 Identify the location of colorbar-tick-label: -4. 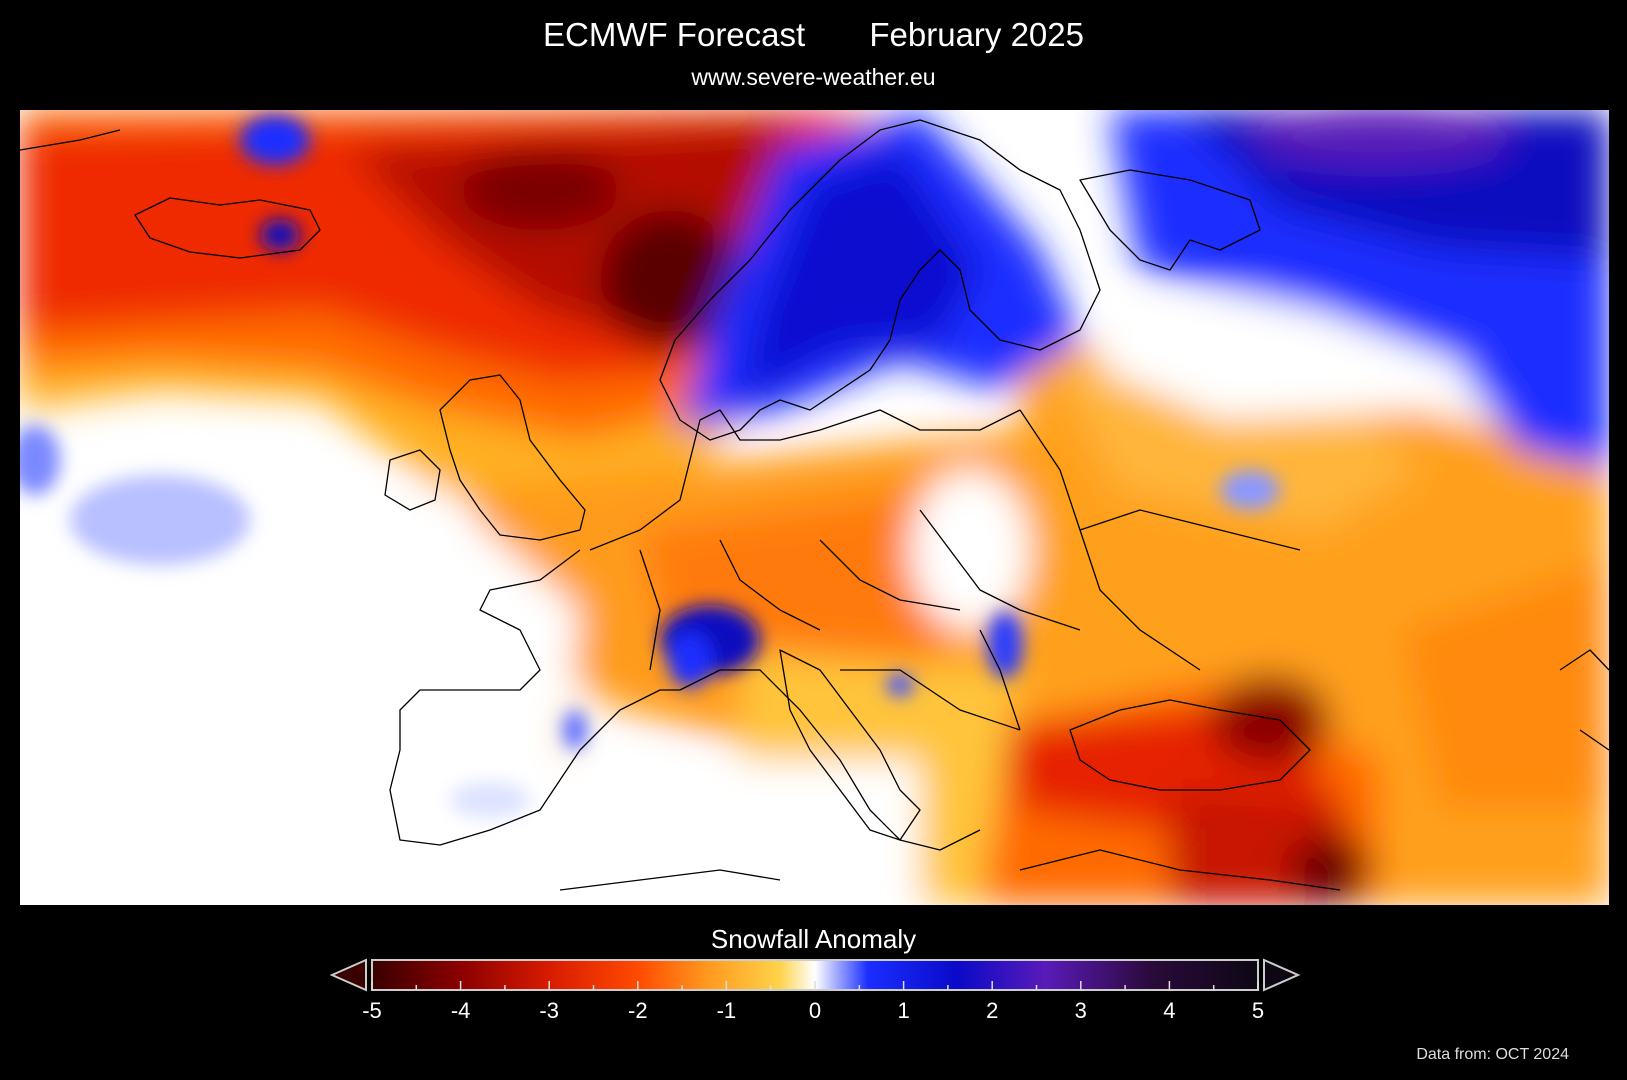
(460, 1010).